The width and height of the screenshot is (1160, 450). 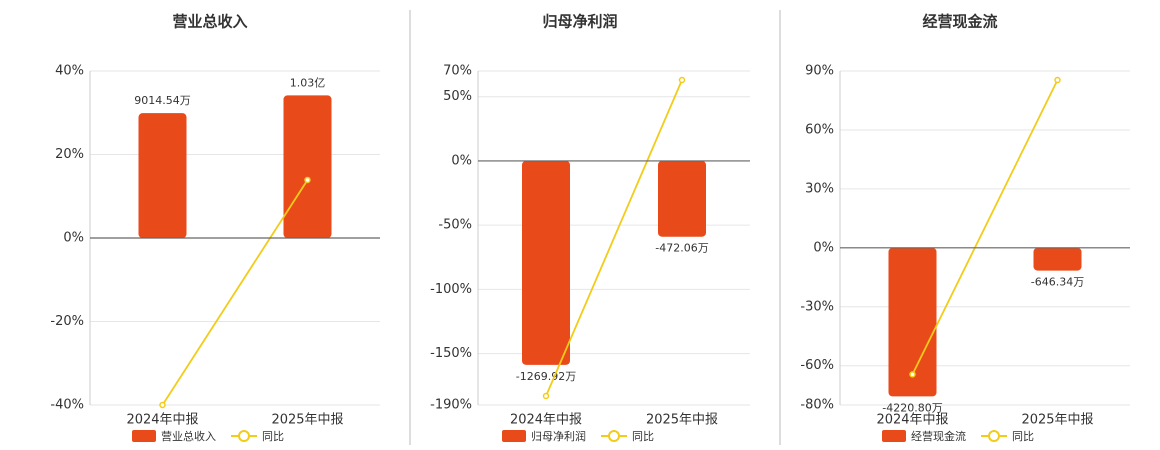 I want to click on data-label: 9014.54万, so click(x=162, y=100).